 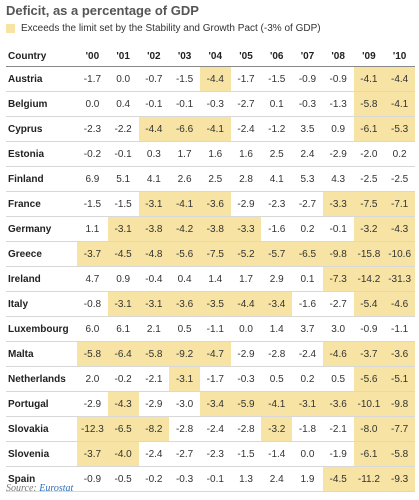 What do you see at coordinates (399, 354) in the screenshot?
I see `value-cell: -3.6` at bounding box center [399, 354].